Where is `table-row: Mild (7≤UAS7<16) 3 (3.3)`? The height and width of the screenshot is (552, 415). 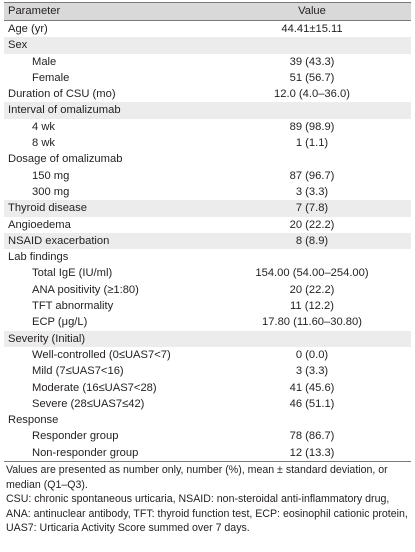
table-row: Mild (7≤UAS7<16) 3 (3.3) is located at coordinates (207, 371).